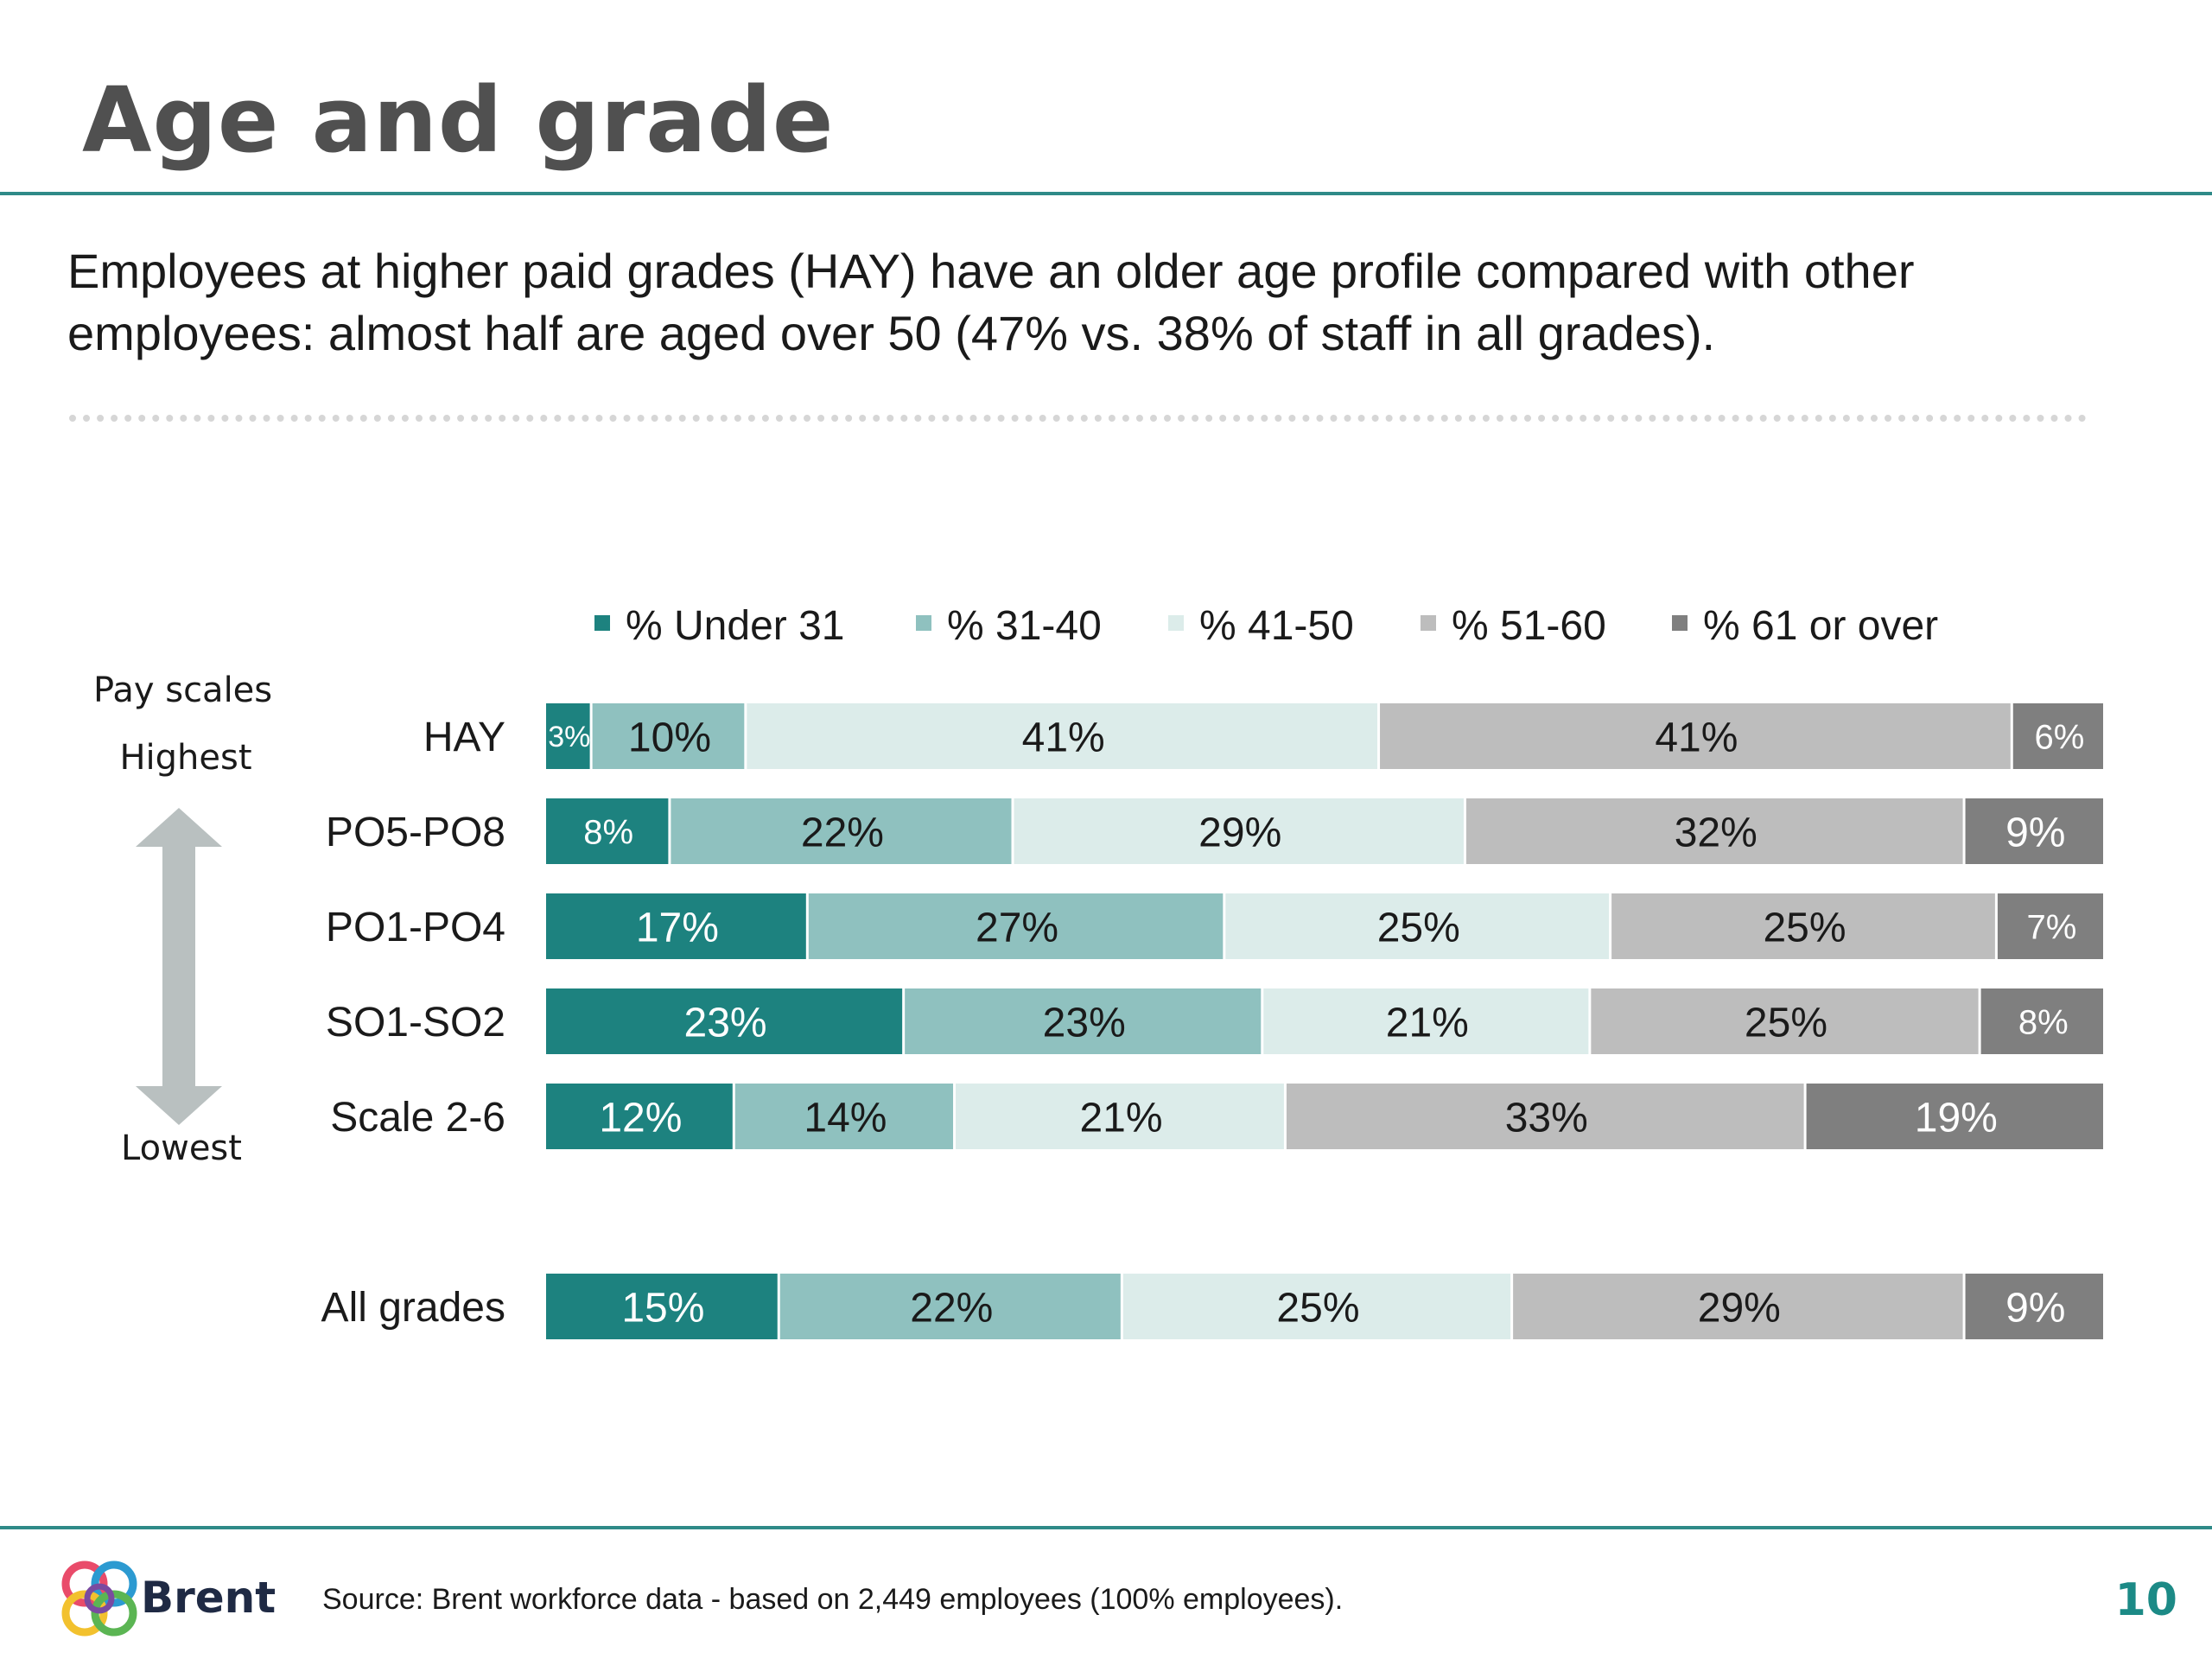  What do you see at coordinates (458, 120) in the screenshot?
I see `page-title: Age and grade` at bounding box center [458, 120].